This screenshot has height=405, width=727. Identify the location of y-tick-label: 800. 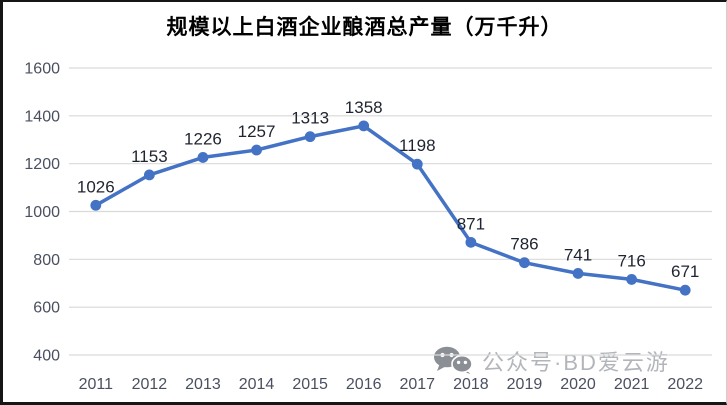
(46, 260).